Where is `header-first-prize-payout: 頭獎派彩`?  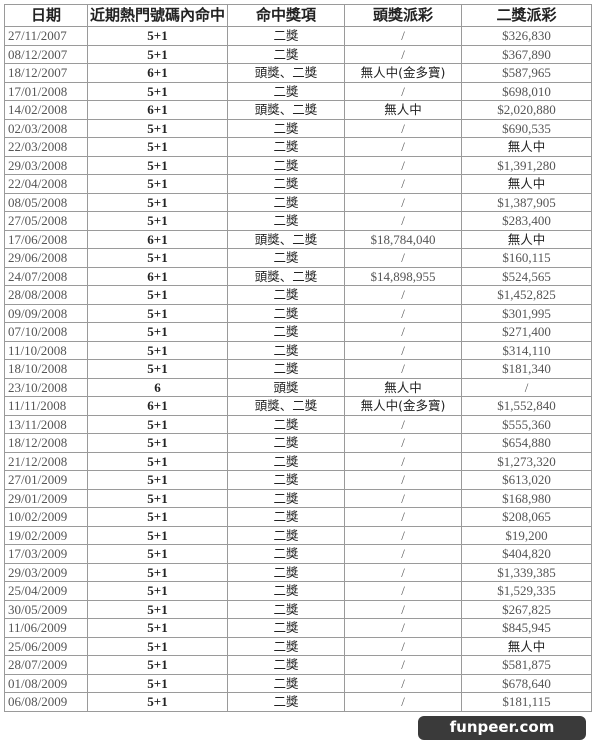
header-first-prize-payout: 頭獎派彩 is located at coordinates (403, 15).